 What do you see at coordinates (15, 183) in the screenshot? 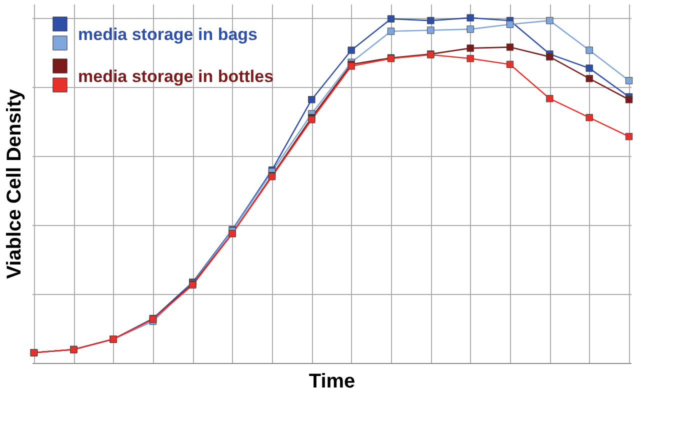
I see `y-axis-title: Viablce Cell Density` at bounding box center [15, 183].